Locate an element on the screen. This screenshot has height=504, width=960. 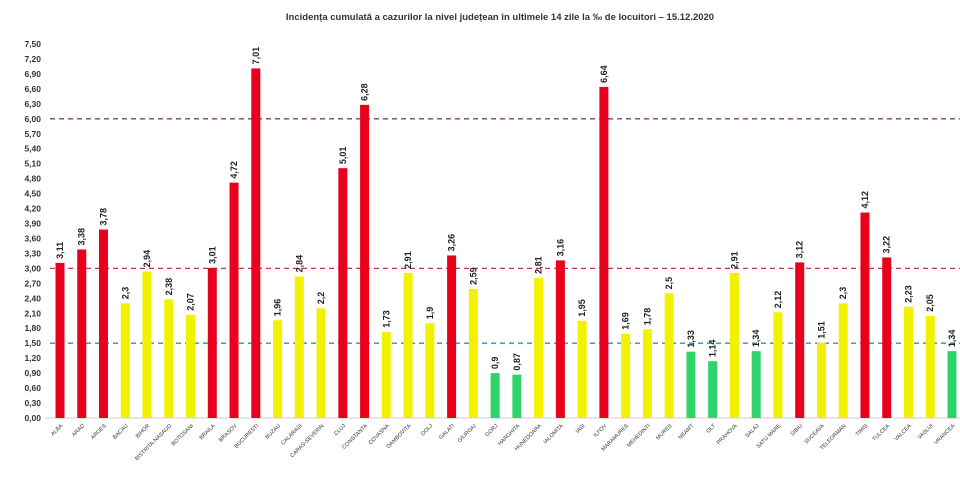
y-tick-label: 3,30 is located at coordinates (32, 253).